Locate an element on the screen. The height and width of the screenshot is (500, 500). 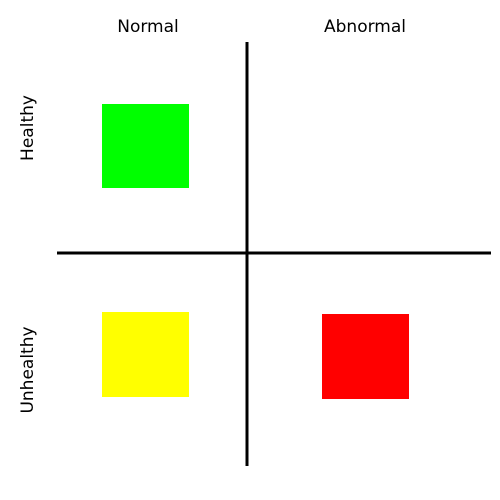
healthy-normal-square is located at coordinates (145, 146).